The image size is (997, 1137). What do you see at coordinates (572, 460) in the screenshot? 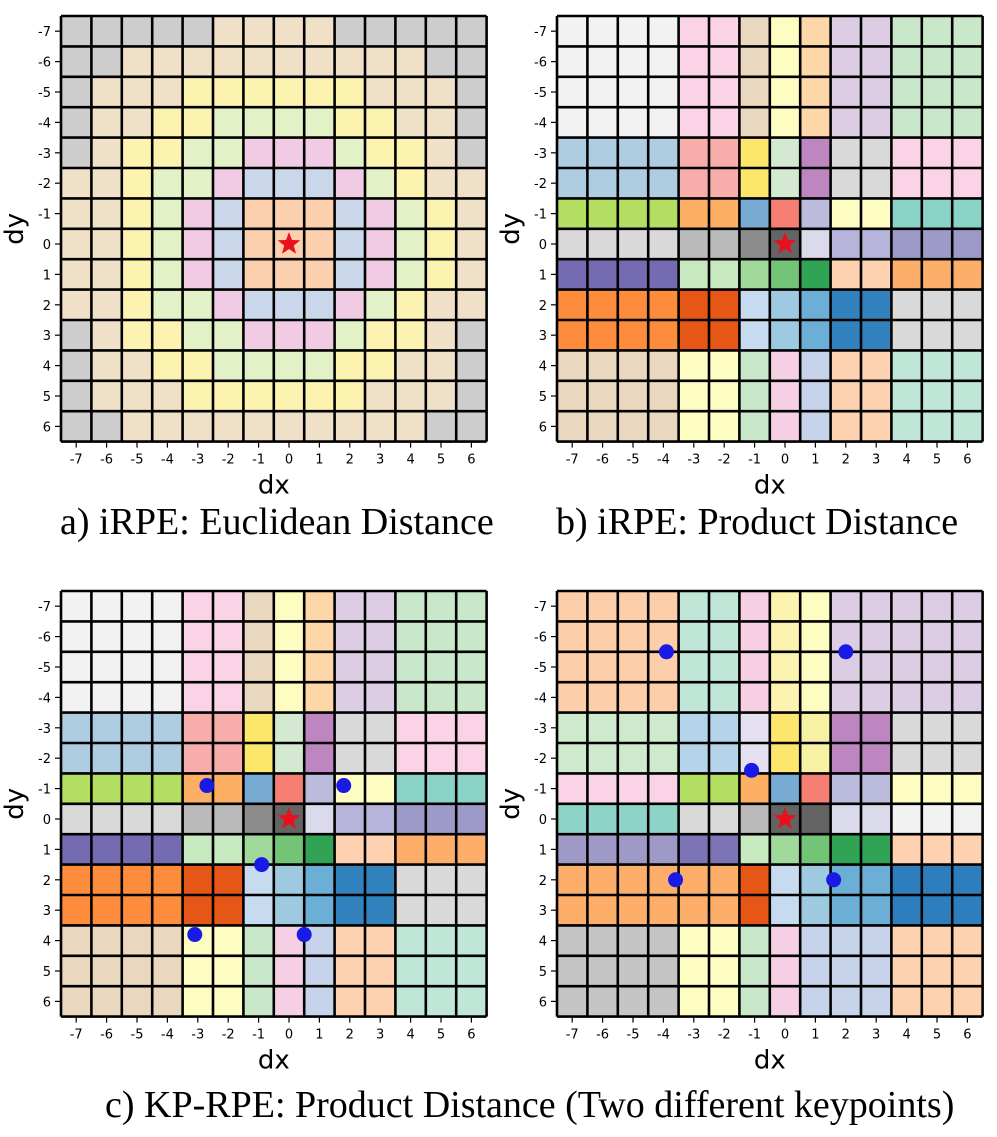
I see `x-tick-label: -7` at bounding box center [572, 460].